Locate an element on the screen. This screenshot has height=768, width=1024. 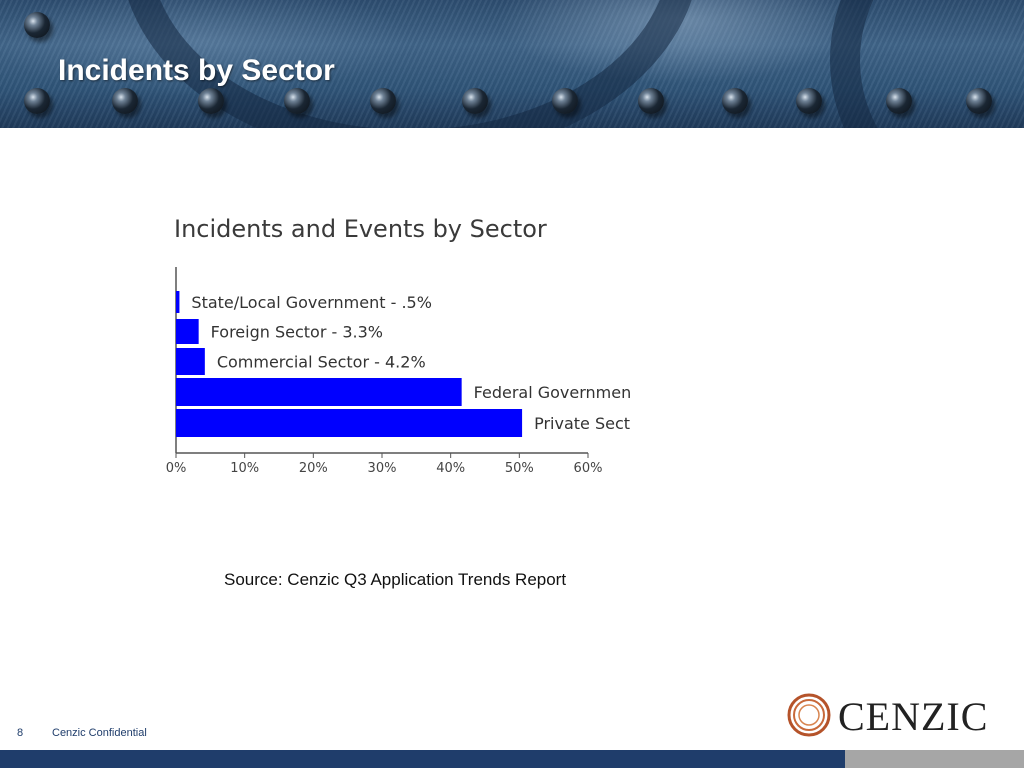
confidential-label: Cenzic Confidential is located at coordinates (99, 733).